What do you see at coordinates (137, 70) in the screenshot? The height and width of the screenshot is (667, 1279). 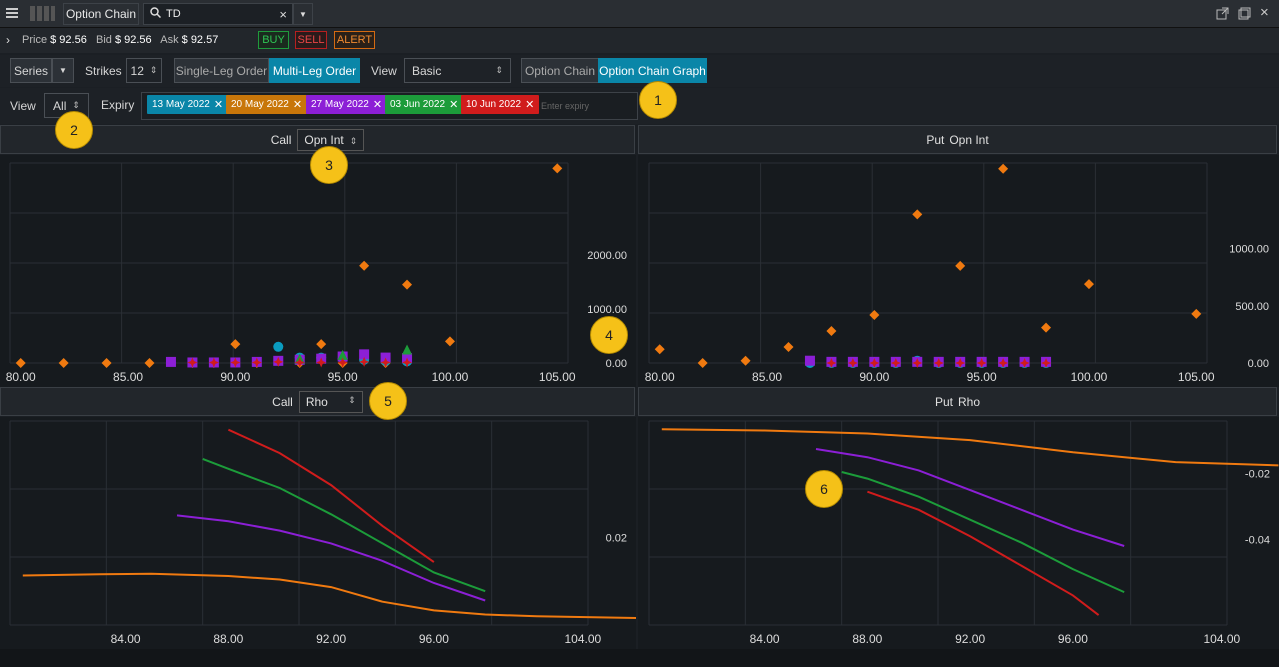 I see `strikes-value: 12` at bounding box center [137, 70].